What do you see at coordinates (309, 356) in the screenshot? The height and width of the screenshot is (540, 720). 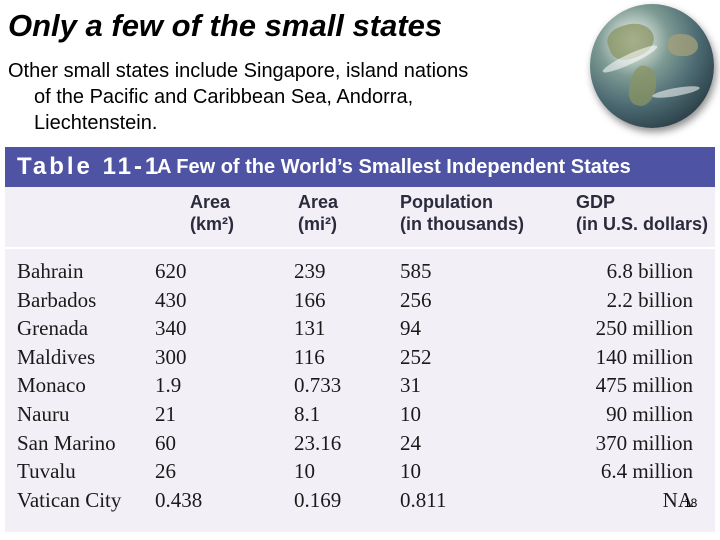 I see `table-cell-area-mi: 116` at bounding box center [309, 356].